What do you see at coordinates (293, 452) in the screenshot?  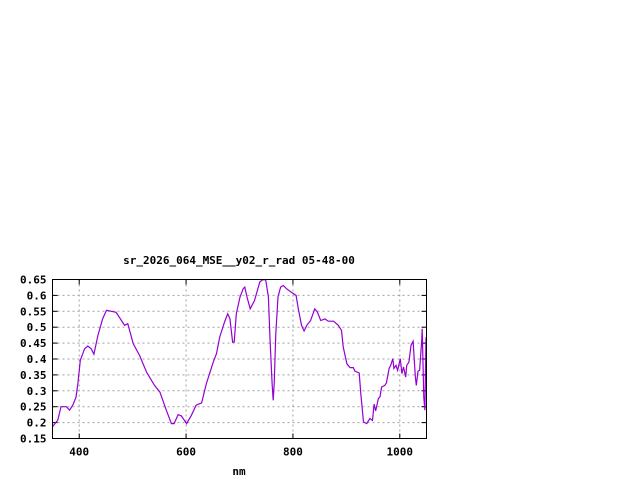 I see `x-tick-label: 800` at bounding box center [293, 452].